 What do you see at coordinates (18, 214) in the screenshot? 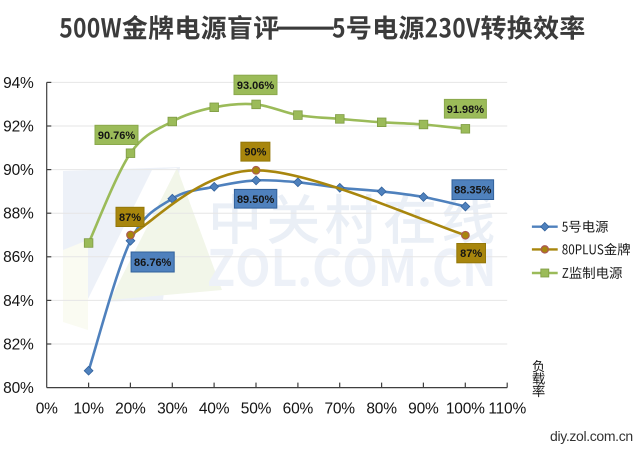
I see `svg-text: 88%` at bounding box center [18, 214].